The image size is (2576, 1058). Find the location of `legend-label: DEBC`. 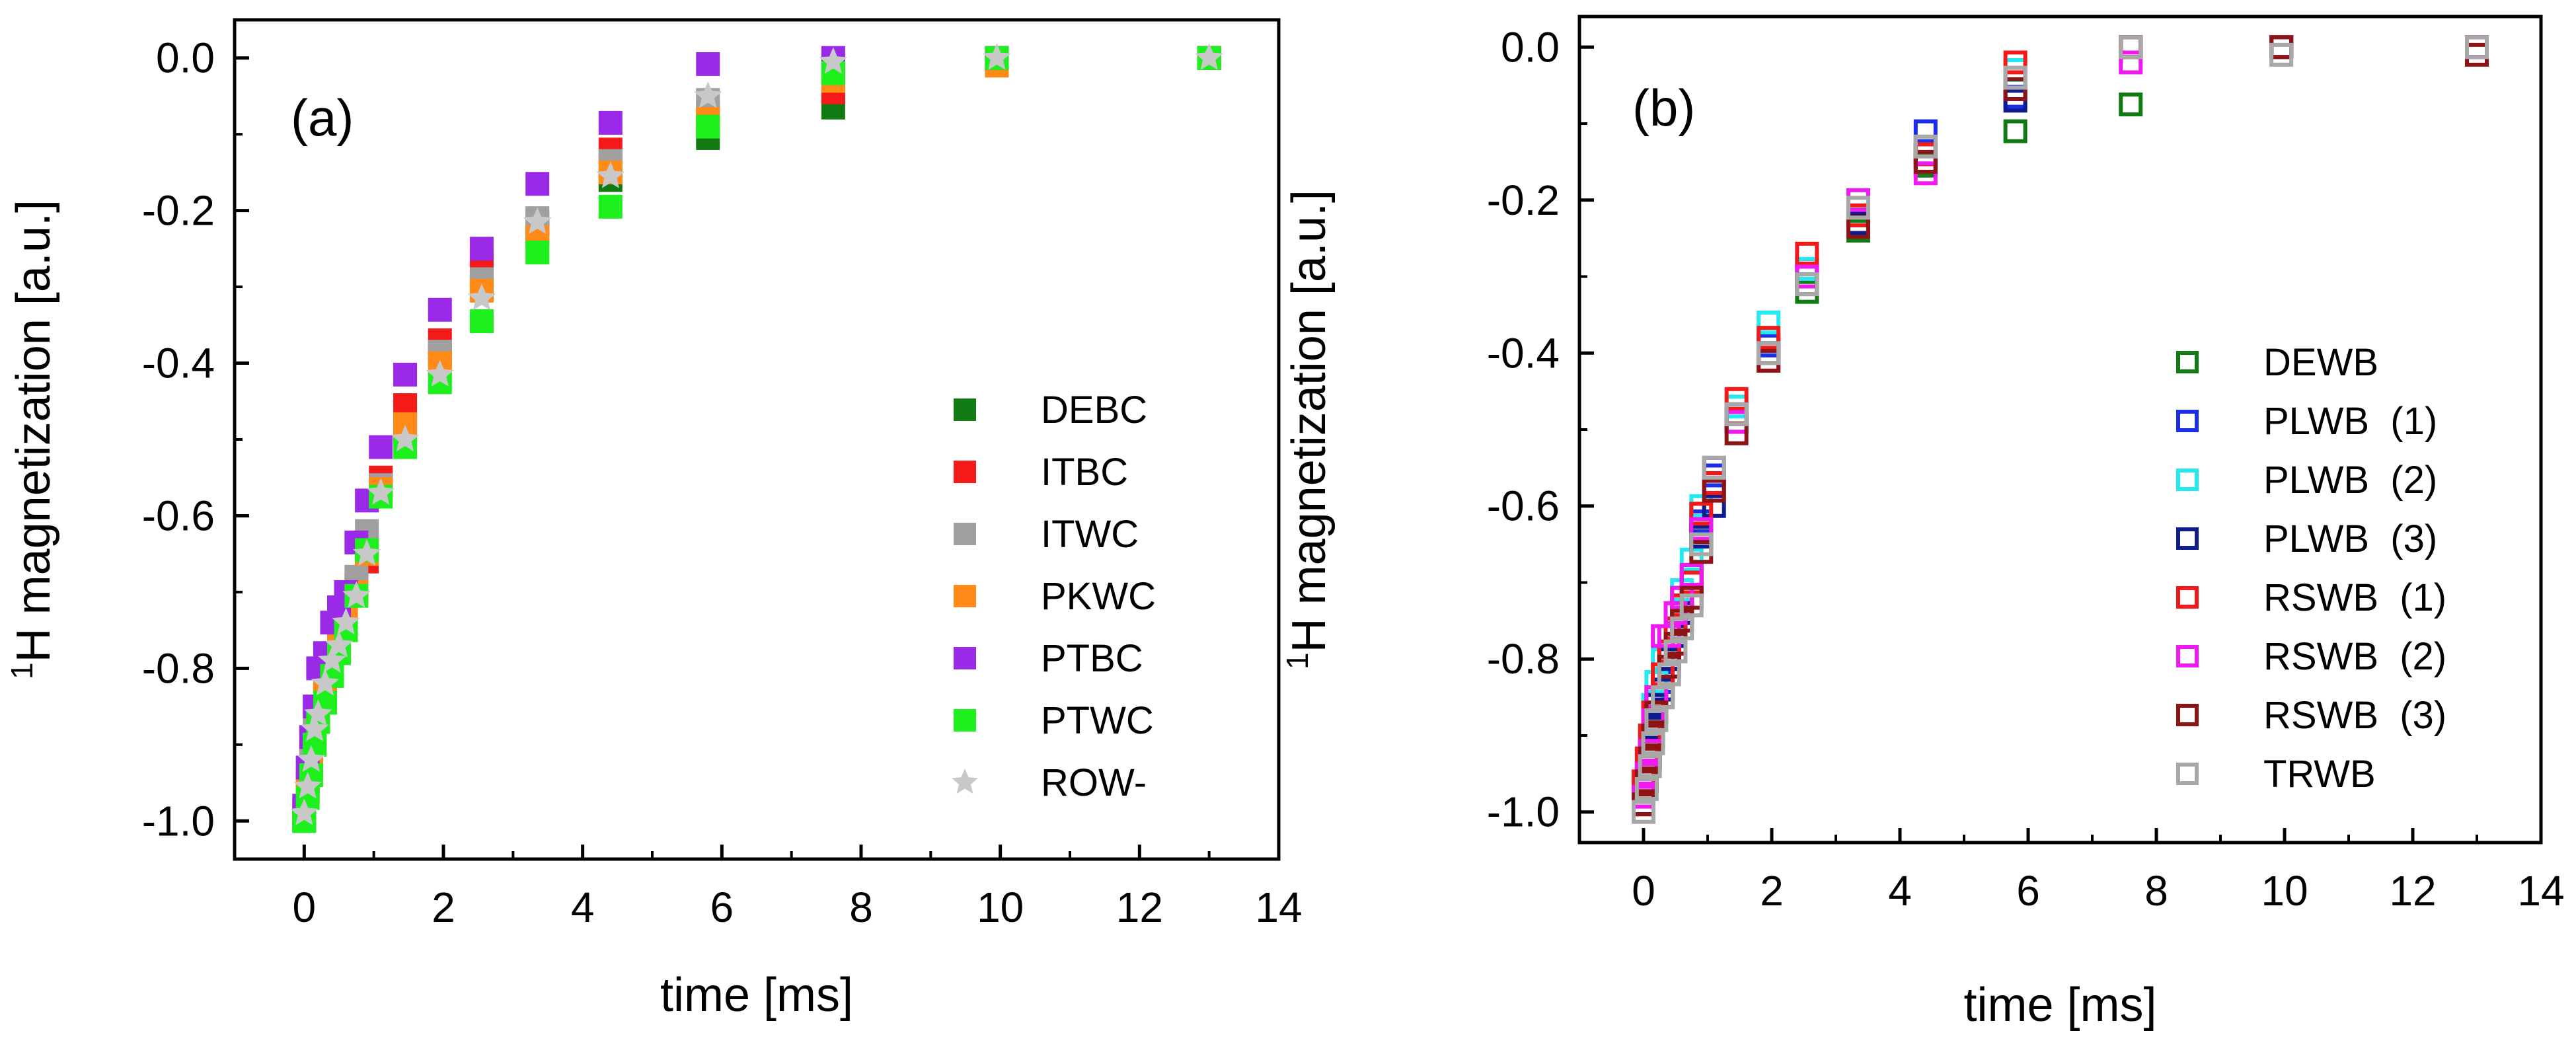

legend-label: DEBC is located at coordinates (1094, 410).